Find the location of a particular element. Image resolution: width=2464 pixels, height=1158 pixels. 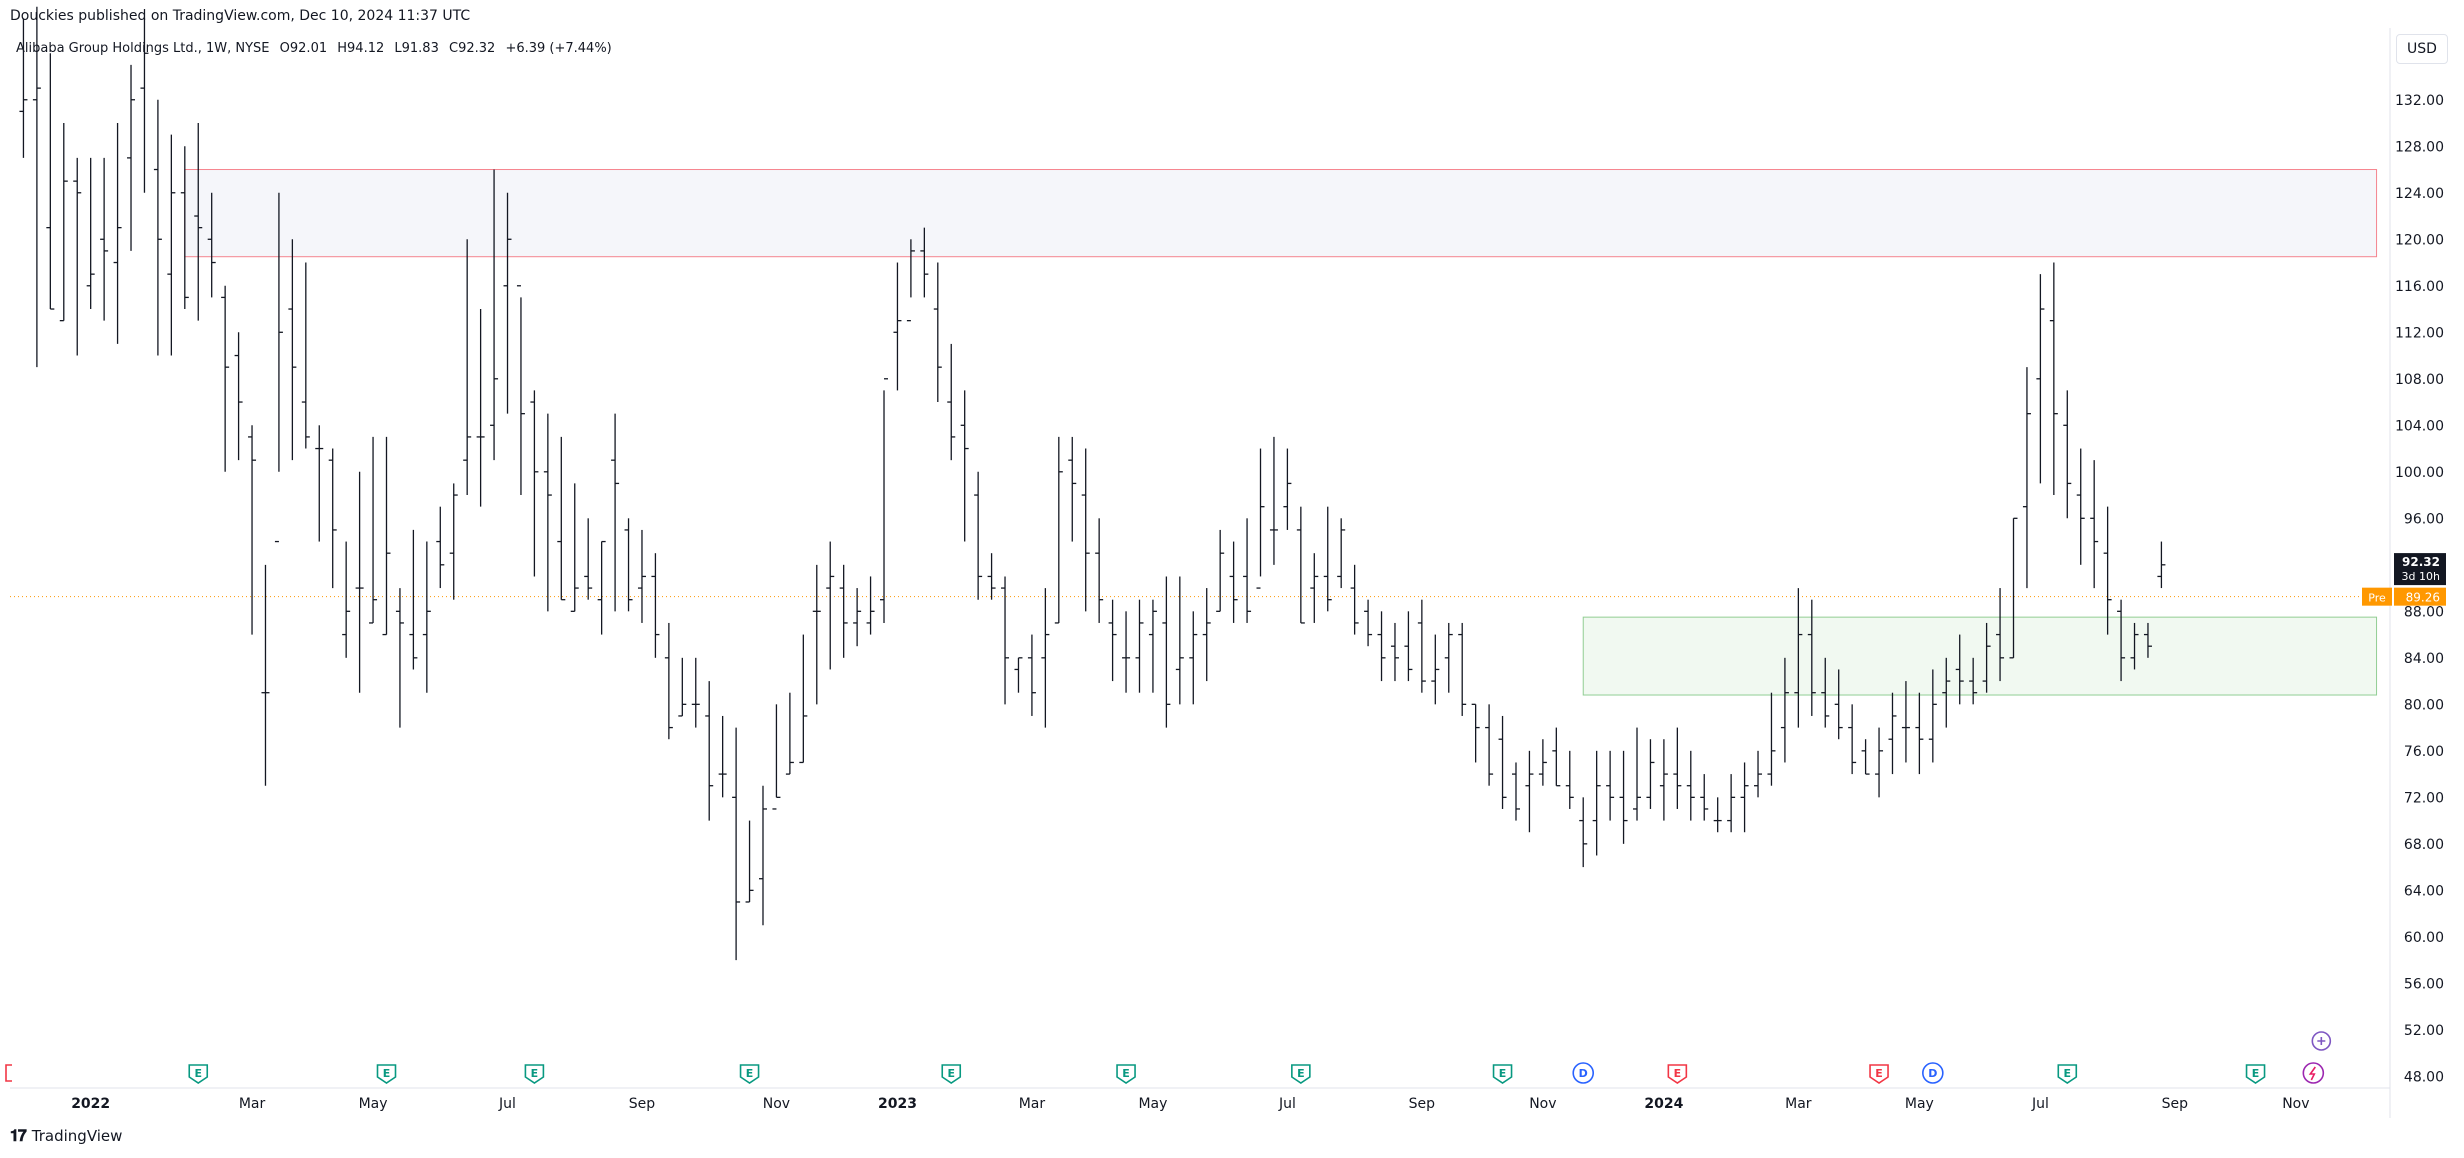

price-tick-label: 116.00 is located at coordinates (2419, 287).